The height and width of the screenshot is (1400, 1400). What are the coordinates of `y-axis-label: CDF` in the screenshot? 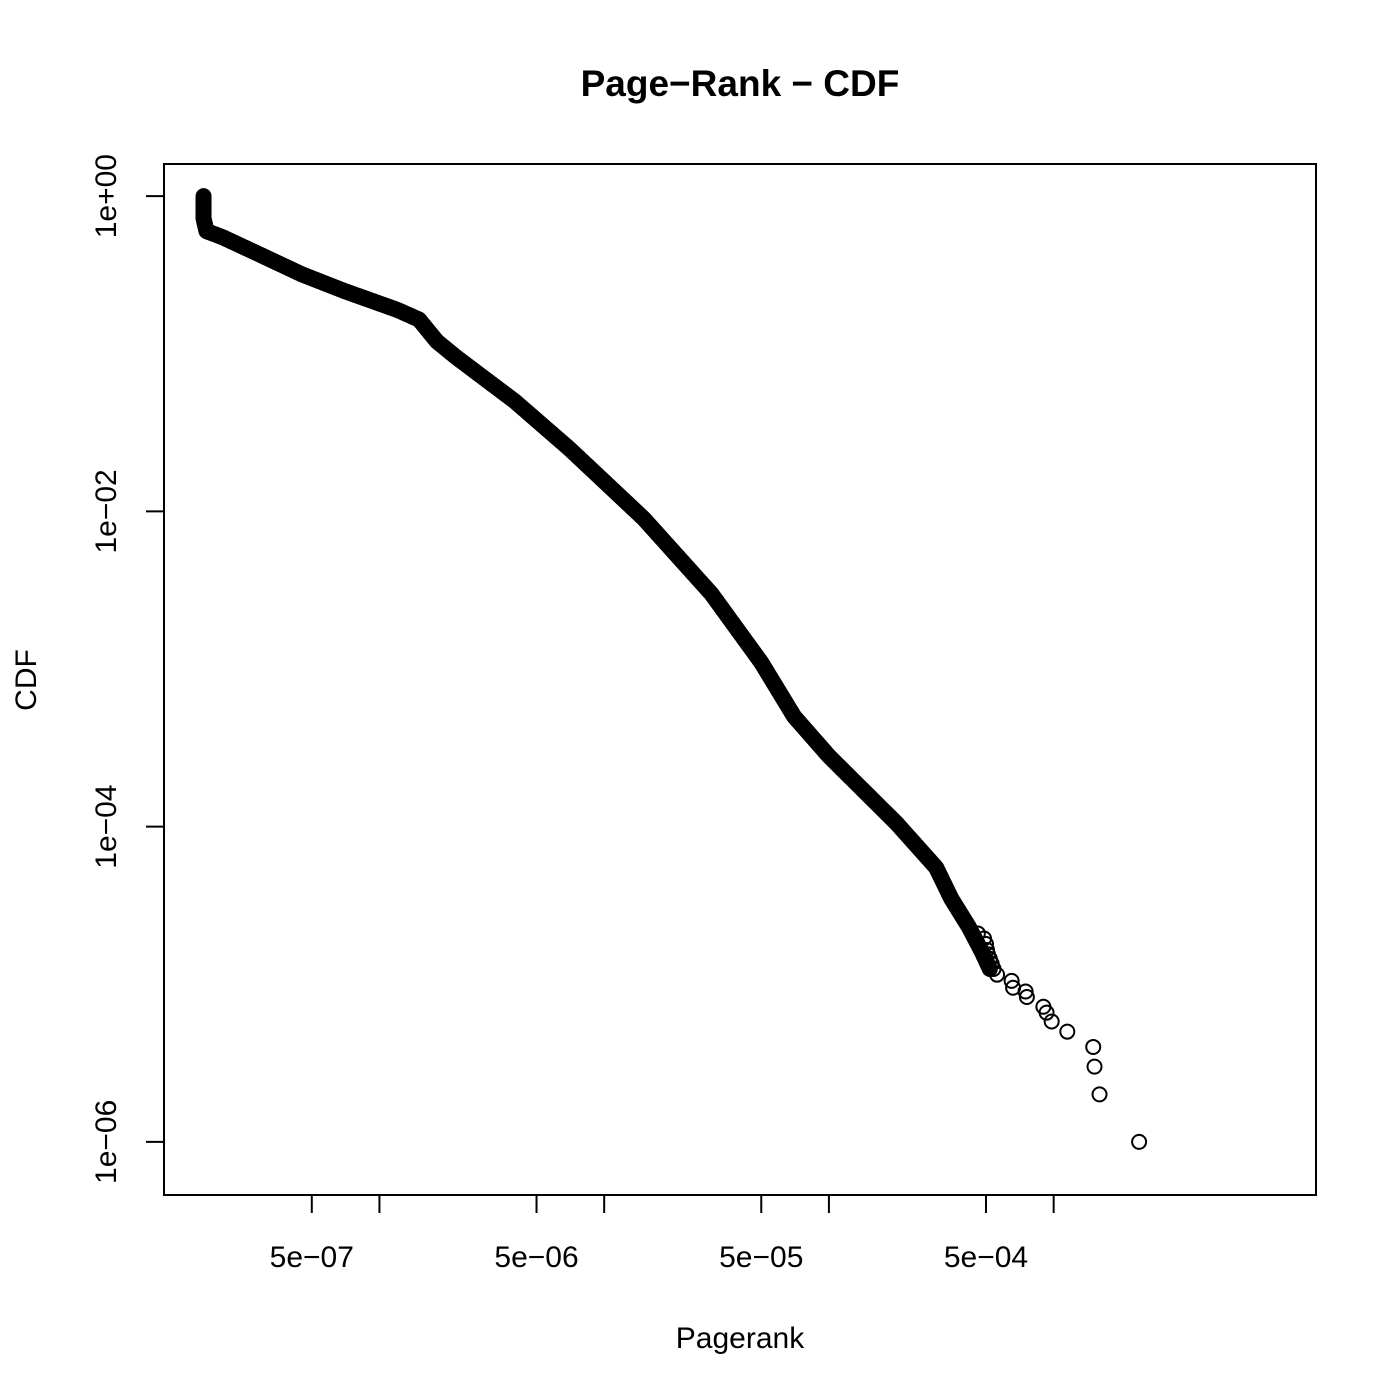 It's located at (26, 680).